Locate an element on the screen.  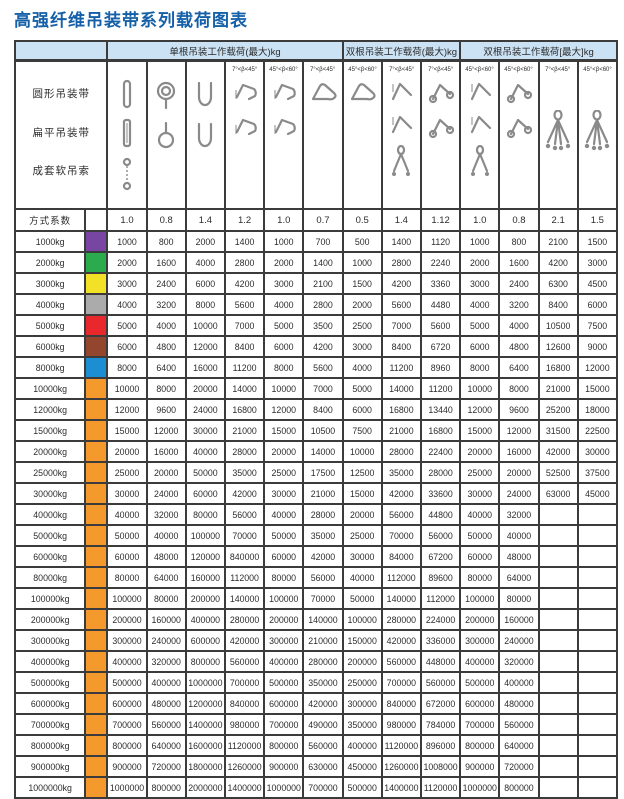
load-value-cell: 48000 is located at coordinates (519, 556).